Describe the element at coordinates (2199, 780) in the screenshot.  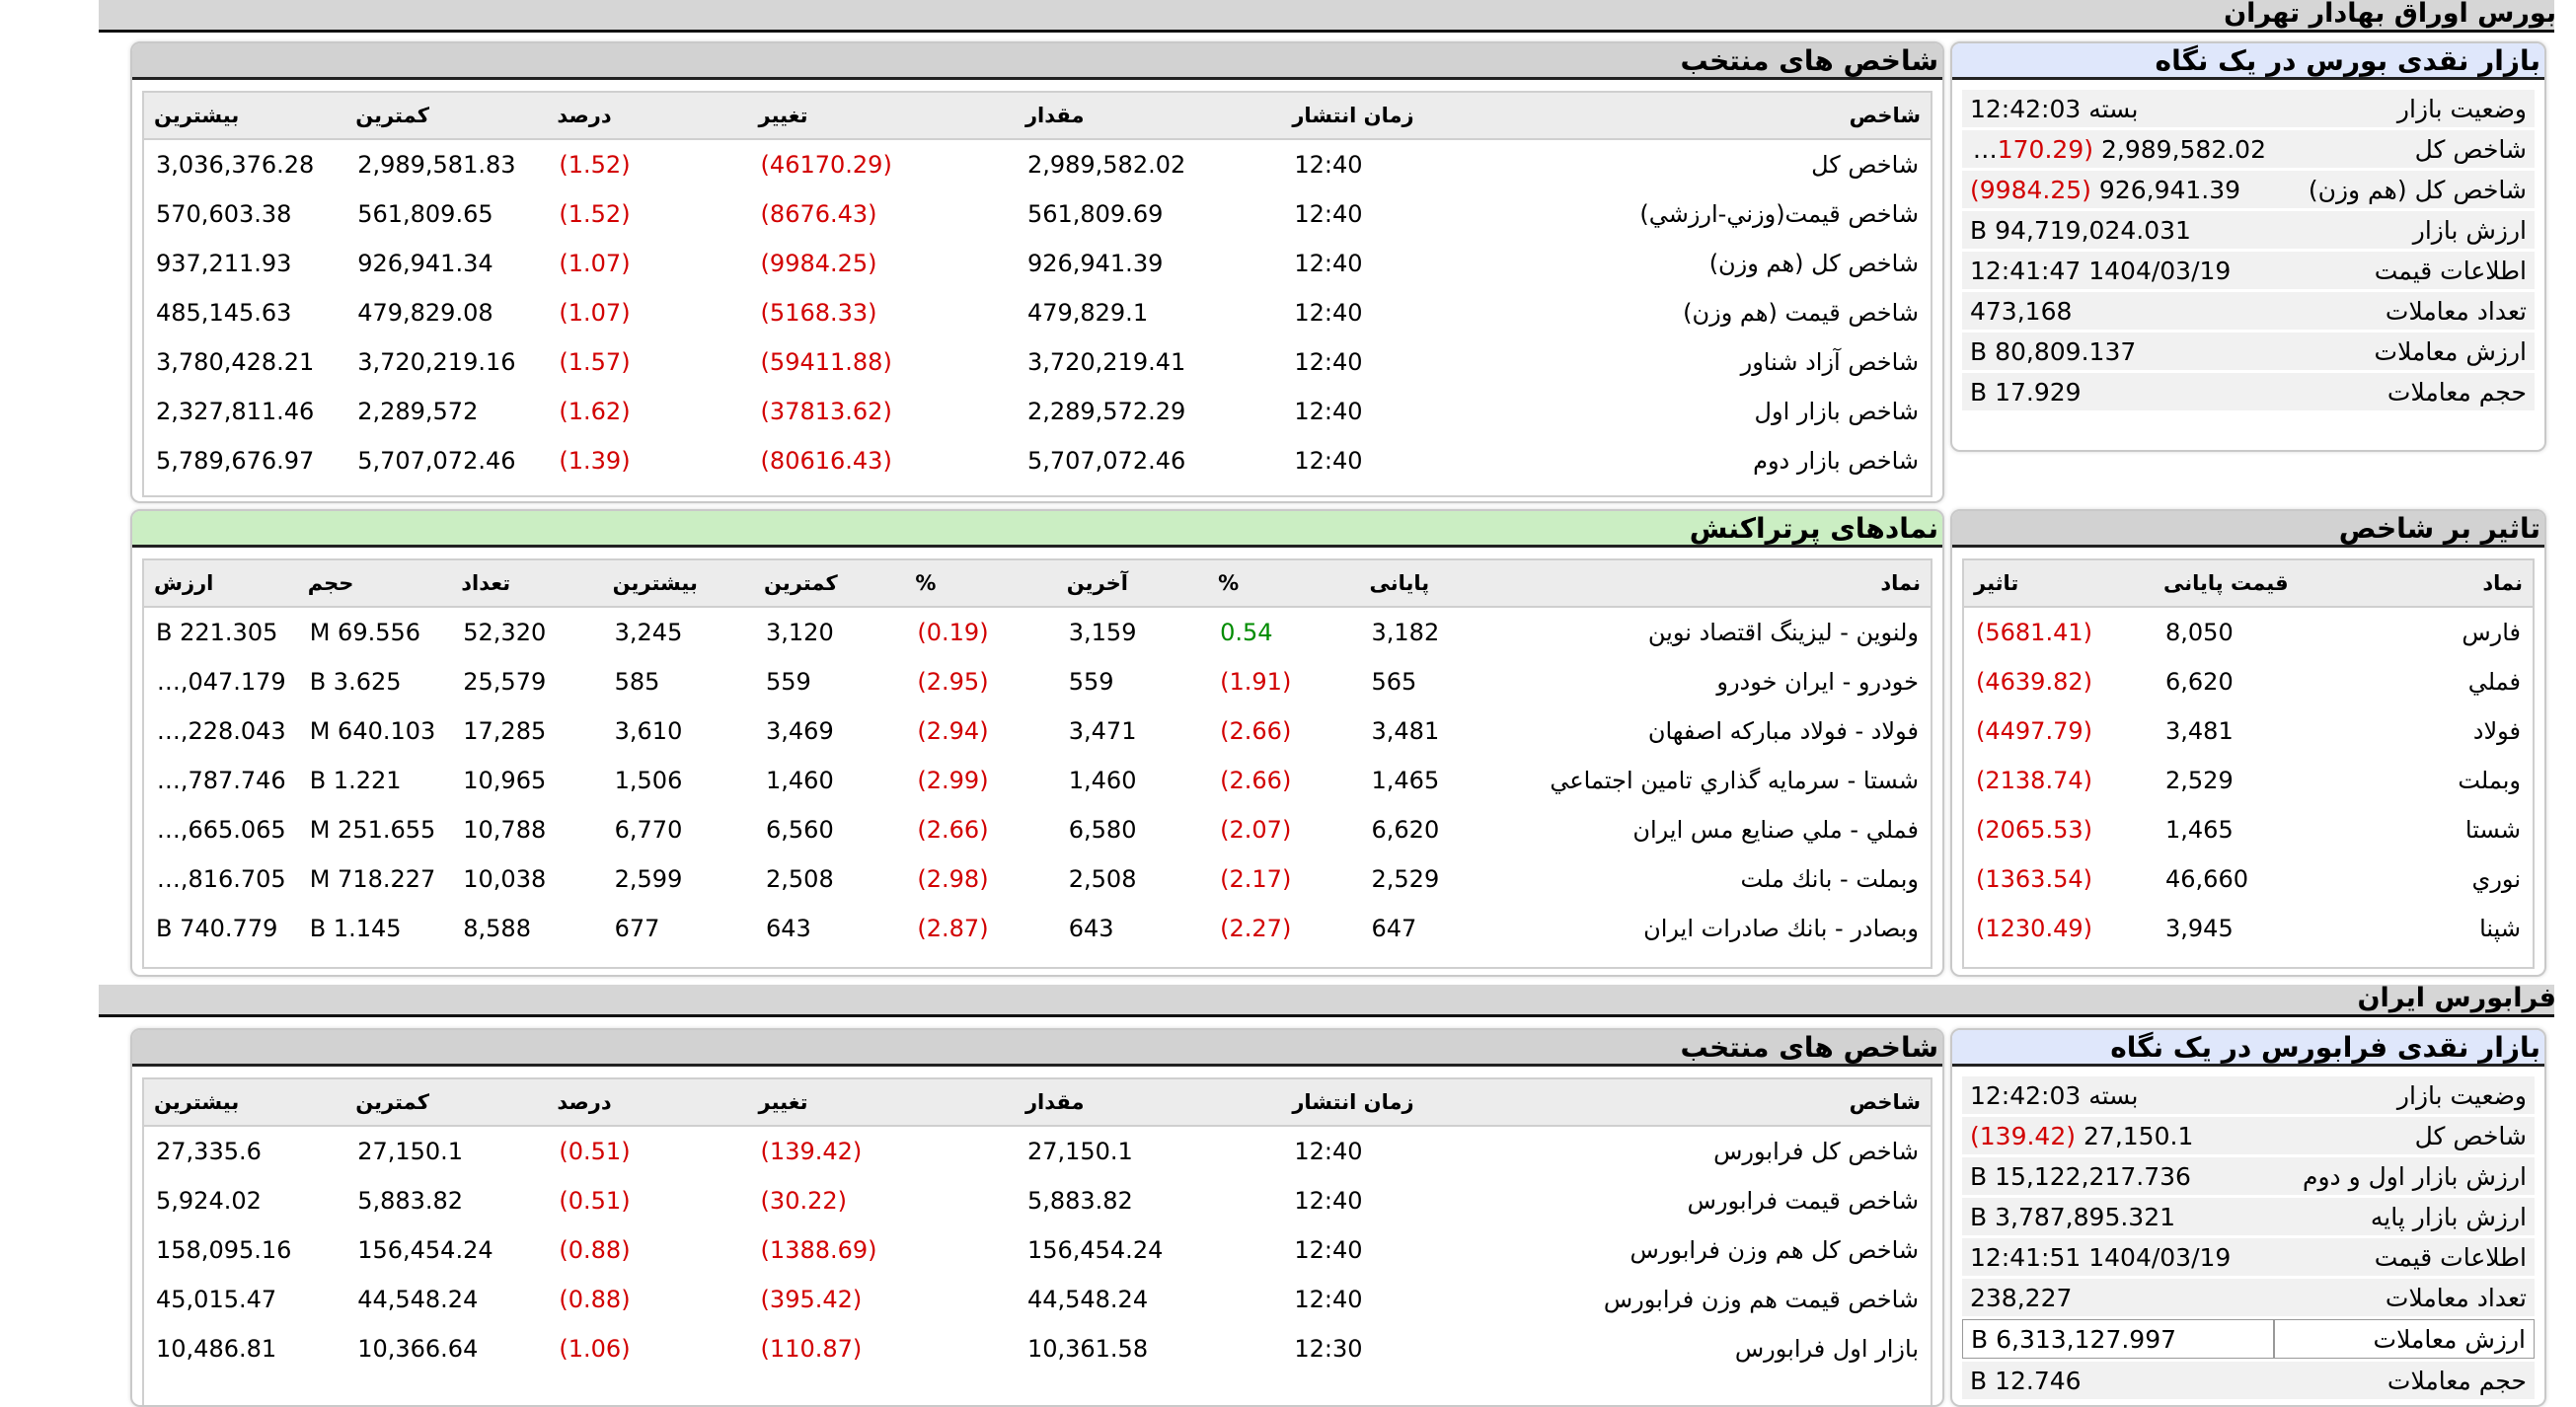
I see `table-cell: 2,529` at that location.